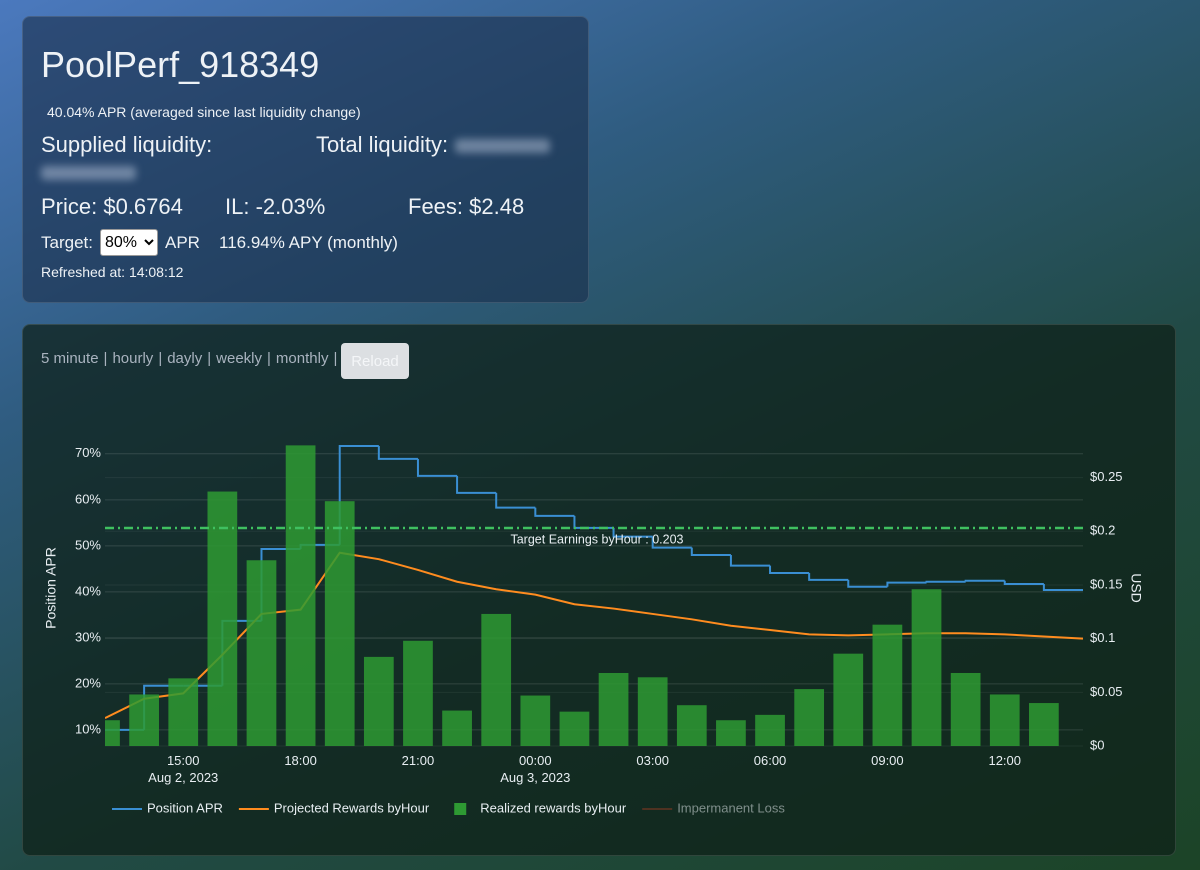 Image resolution: width=1200 pixels, height=870 pixels. I want to click on y2-axis-title: USD, so click(1136, 588).